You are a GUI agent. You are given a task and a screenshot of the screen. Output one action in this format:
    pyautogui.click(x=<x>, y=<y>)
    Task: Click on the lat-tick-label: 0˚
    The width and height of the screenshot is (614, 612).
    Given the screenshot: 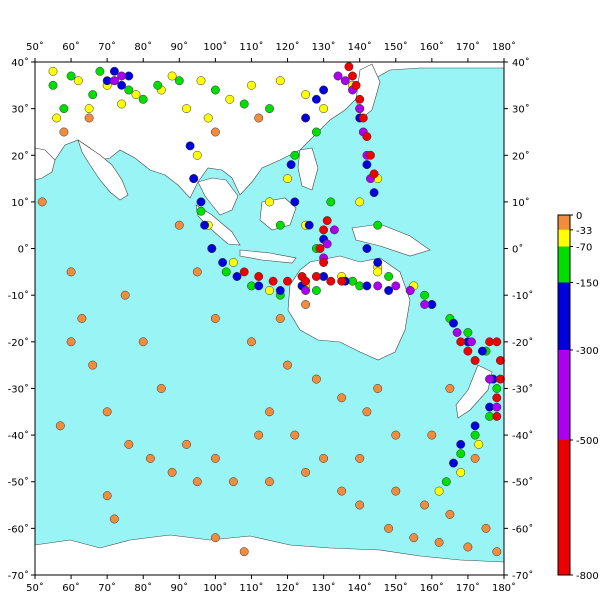 What is the action you would take?
    pyautogui.click(x=517, y=250)
    